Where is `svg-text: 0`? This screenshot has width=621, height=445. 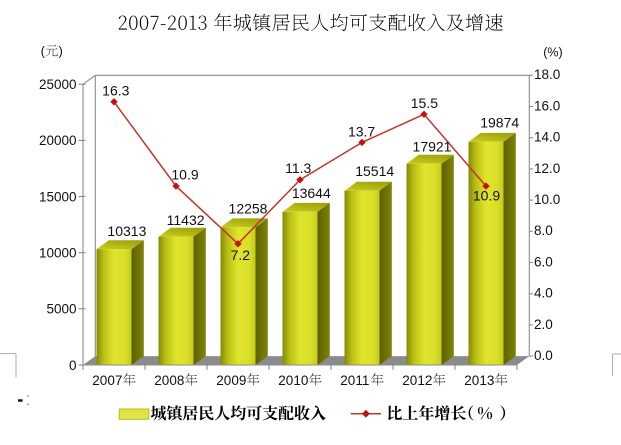 svg-text: 0 is located at coordinates (73, 365).